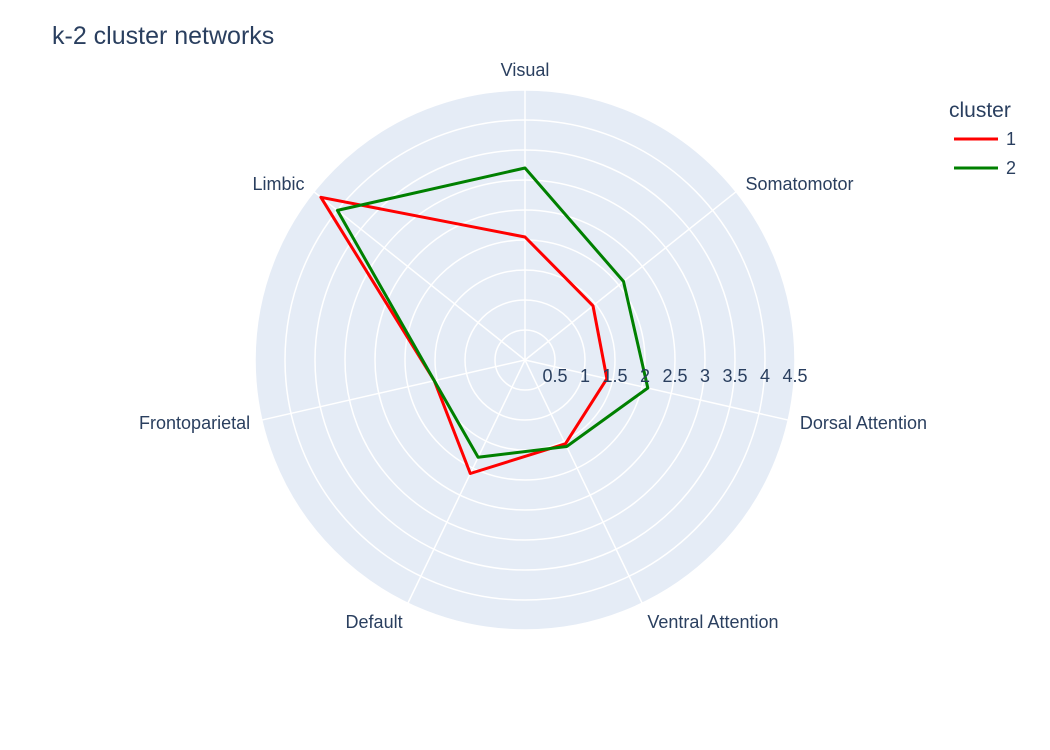 This screenshot has height=750, width=1050. What do you see at coordinates (794, 376) in the screenshot?
I see `radial-tick-label: 4.5` at bounding box center [794, 376].